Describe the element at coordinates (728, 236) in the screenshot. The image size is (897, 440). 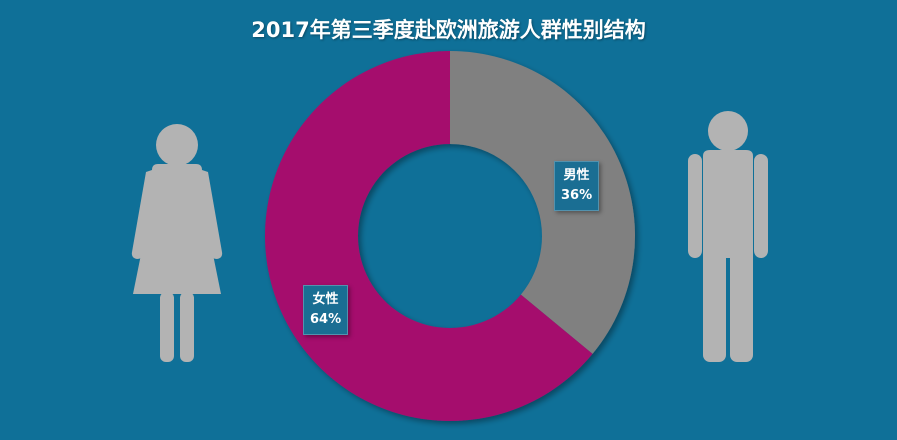
I see `male-figure-icon` at that location.